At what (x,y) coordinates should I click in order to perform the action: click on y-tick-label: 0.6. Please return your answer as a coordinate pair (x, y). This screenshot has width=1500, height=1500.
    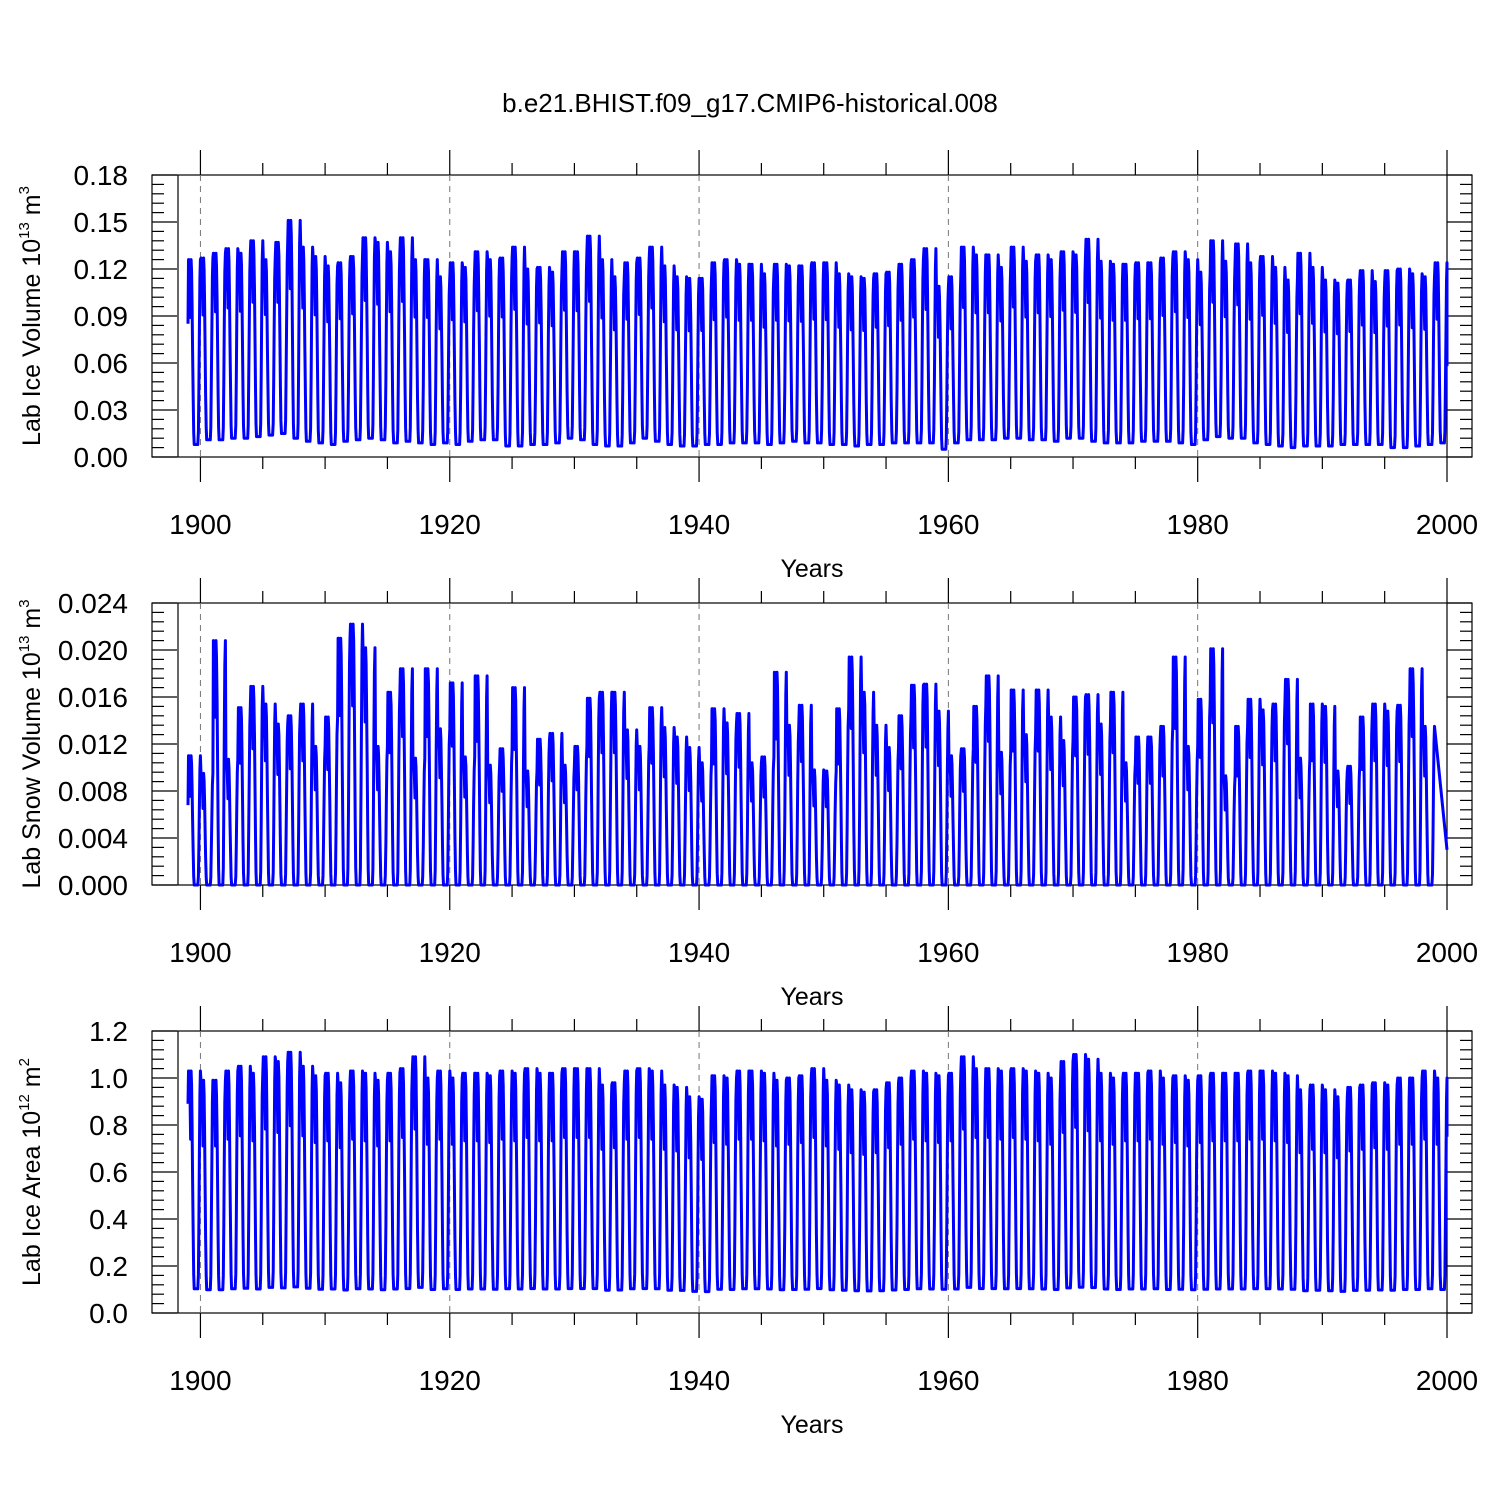
    Looking at the image, I should click on (108, 1172).